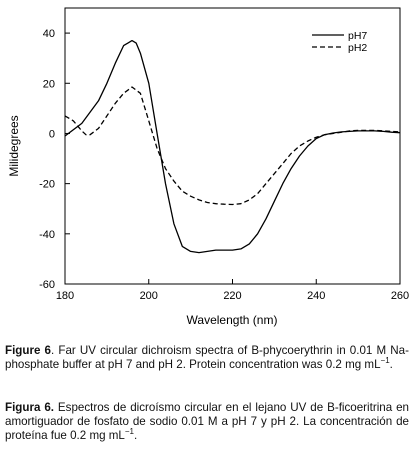 The width and height of the screenshot is (416, 457). I want to click on y-tick-label: -20, so click(47, 185).